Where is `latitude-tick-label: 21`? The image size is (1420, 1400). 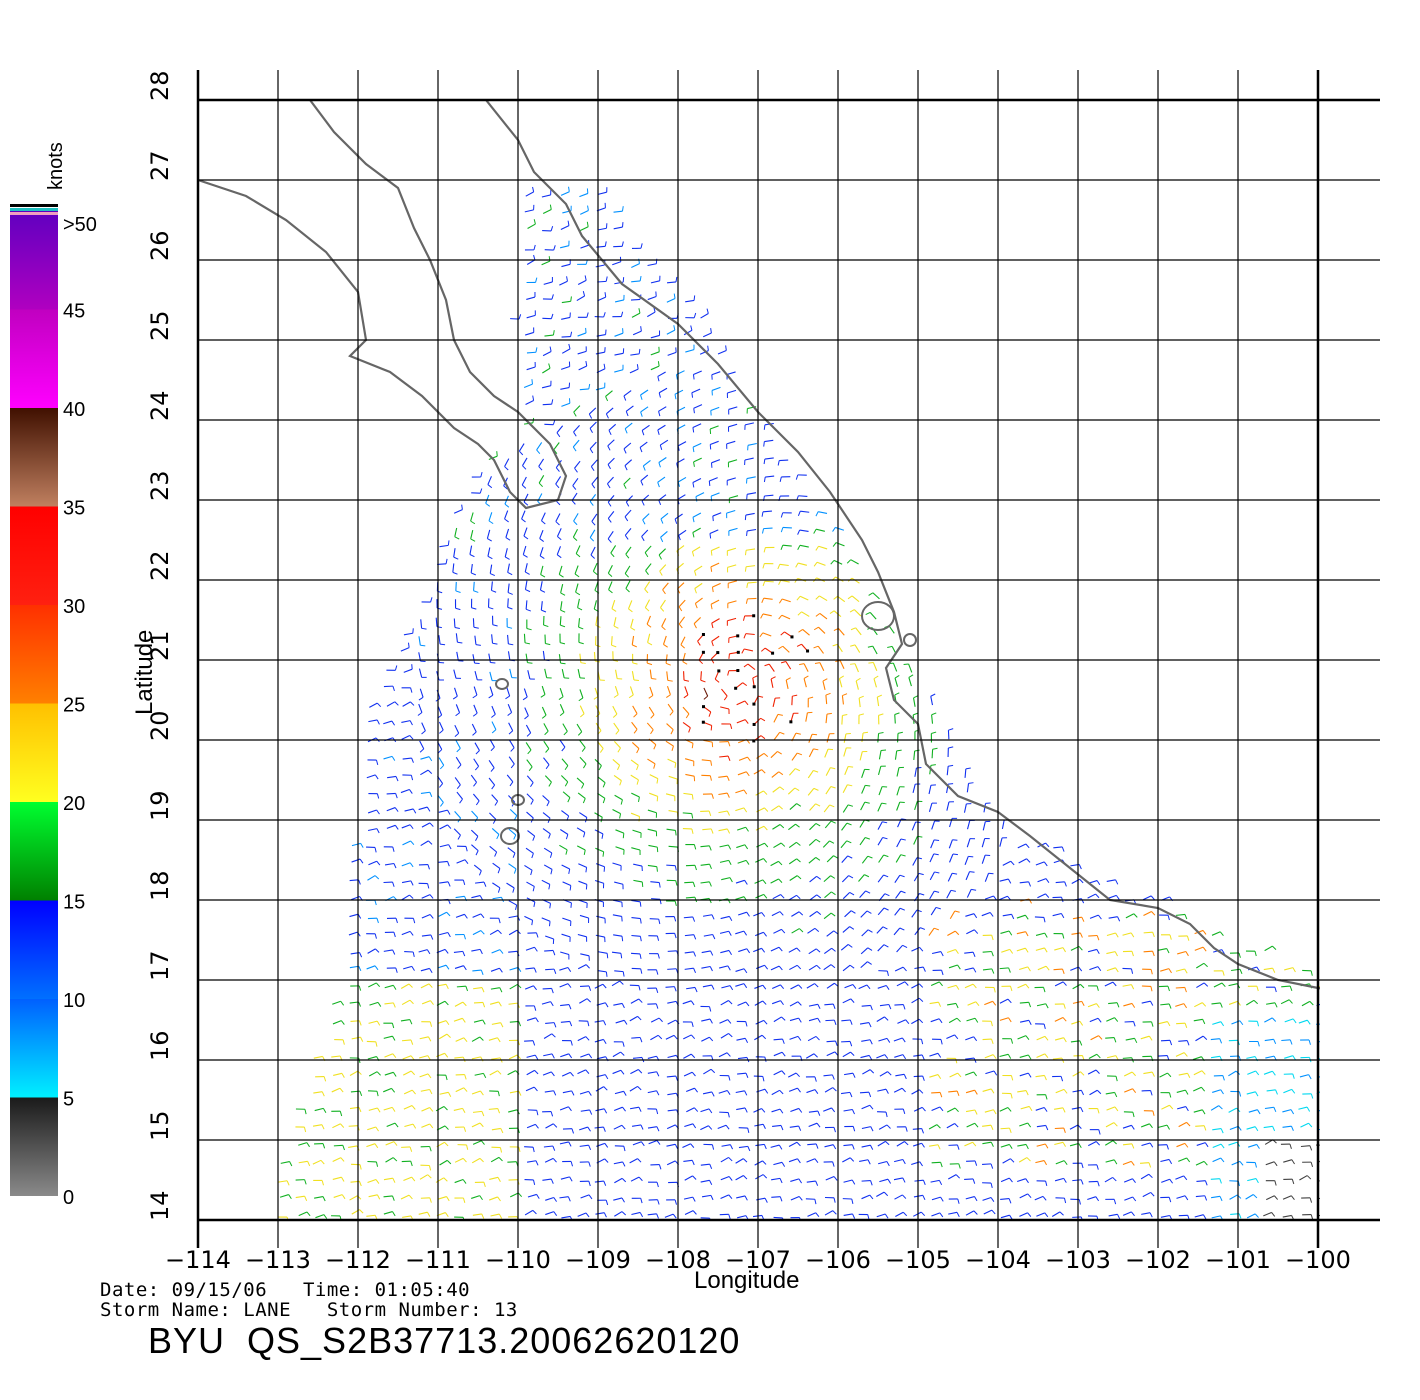
latitude-tick-label: 21 is located at coordinates (160, 645).